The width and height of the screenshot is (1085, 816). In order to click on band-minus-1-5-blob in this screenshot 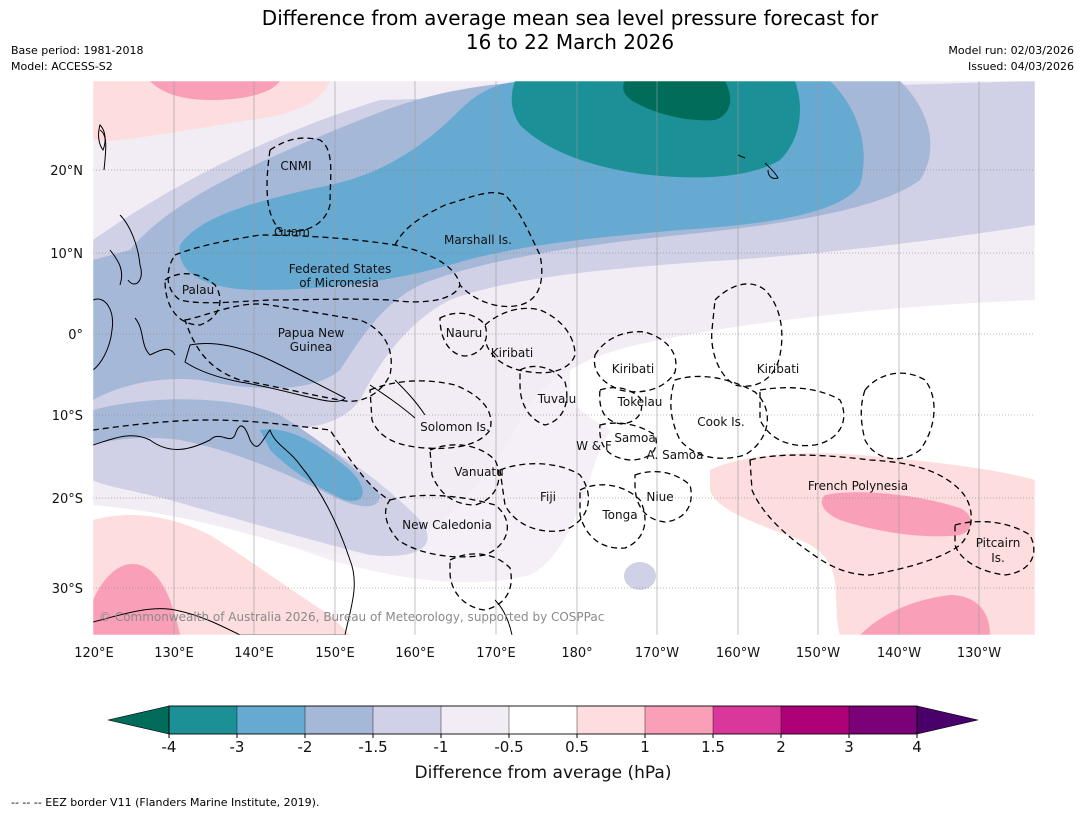, I will do `click(640, 576)`.